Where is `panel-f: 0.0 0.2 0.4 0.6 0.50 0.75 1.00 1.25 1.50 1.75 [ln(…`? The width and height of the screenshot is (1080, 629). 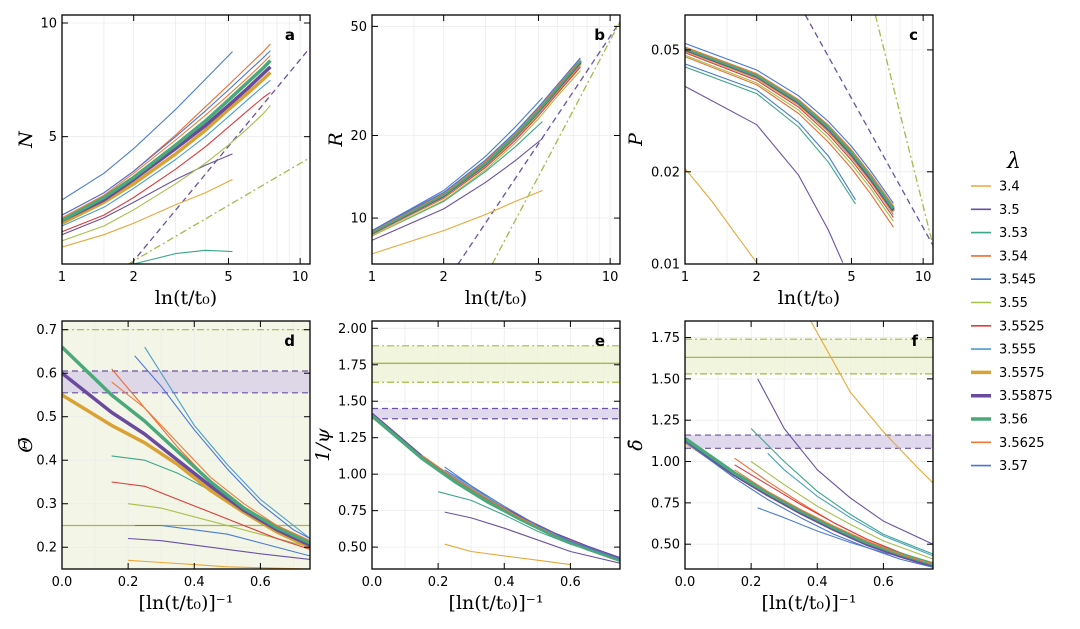 panel-f: 0.0 0.2 0.4 0.6 0.50 0.75 1.00 1.25 1.50 1.75 [ln(… is located at coordinates (779, 467).